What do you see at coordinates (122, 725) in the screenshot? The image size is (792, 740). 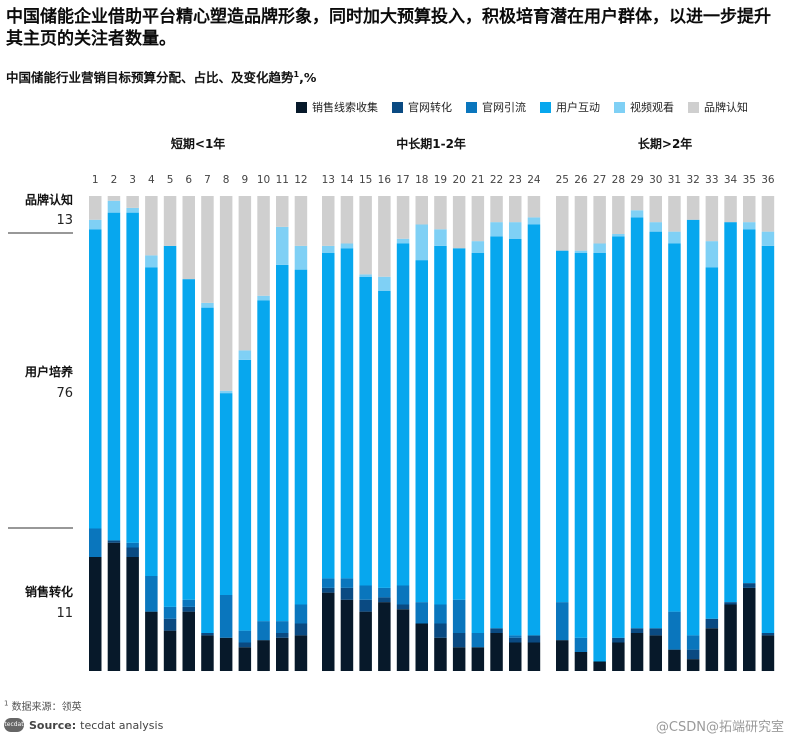 I see `source-text: tecdat analysis` at bounding box center [122, 725].